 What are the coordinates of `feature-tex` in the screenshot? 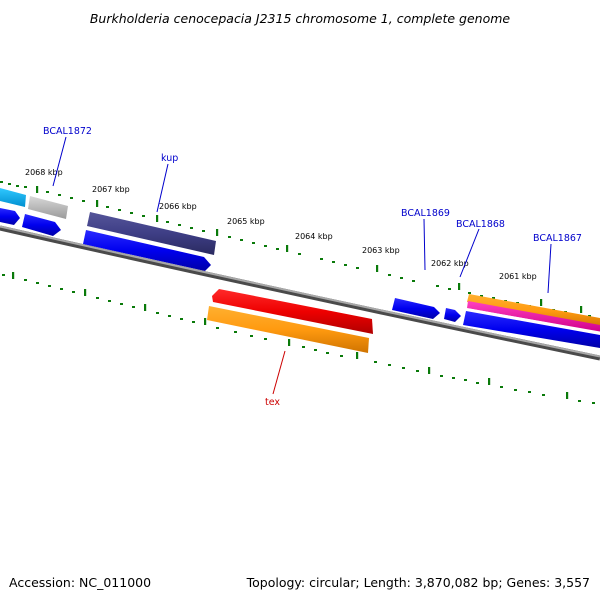 It's located at (288, 329).